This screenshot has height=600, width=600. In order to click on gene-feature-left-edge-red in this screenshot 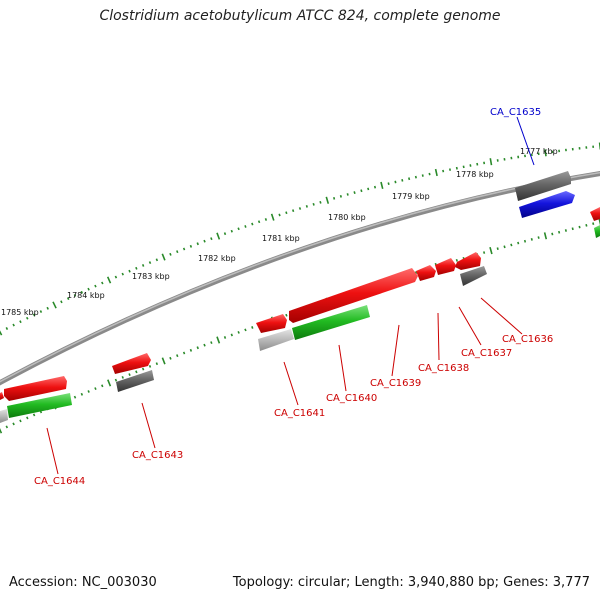, I will do `click(2, 396)`.